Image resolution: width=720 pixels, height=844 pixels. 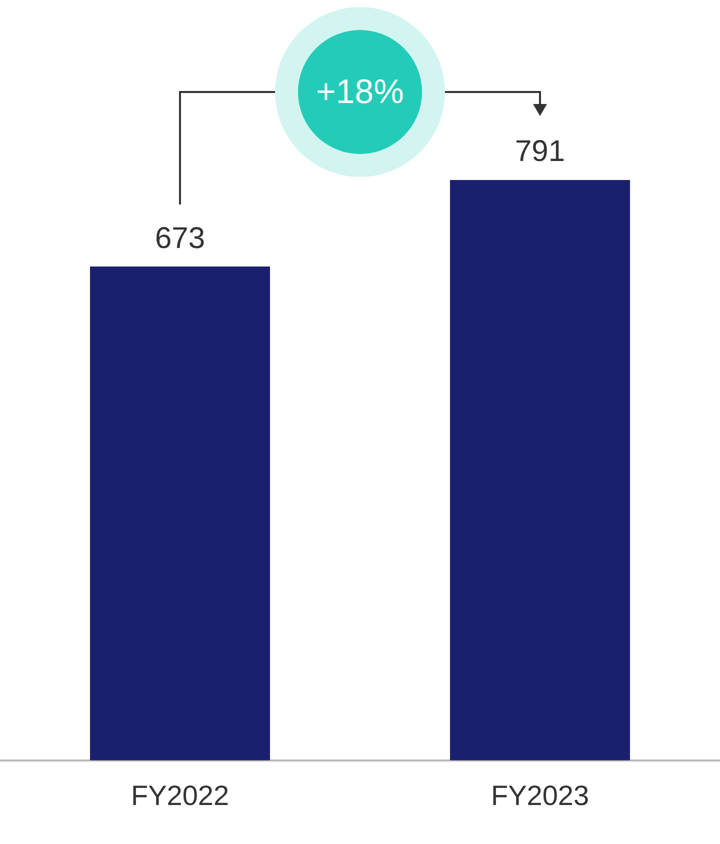 What do you see at coordinates (360, 92) in the screenshot?
I see `text: +18%` at bounding box center [360, 92].